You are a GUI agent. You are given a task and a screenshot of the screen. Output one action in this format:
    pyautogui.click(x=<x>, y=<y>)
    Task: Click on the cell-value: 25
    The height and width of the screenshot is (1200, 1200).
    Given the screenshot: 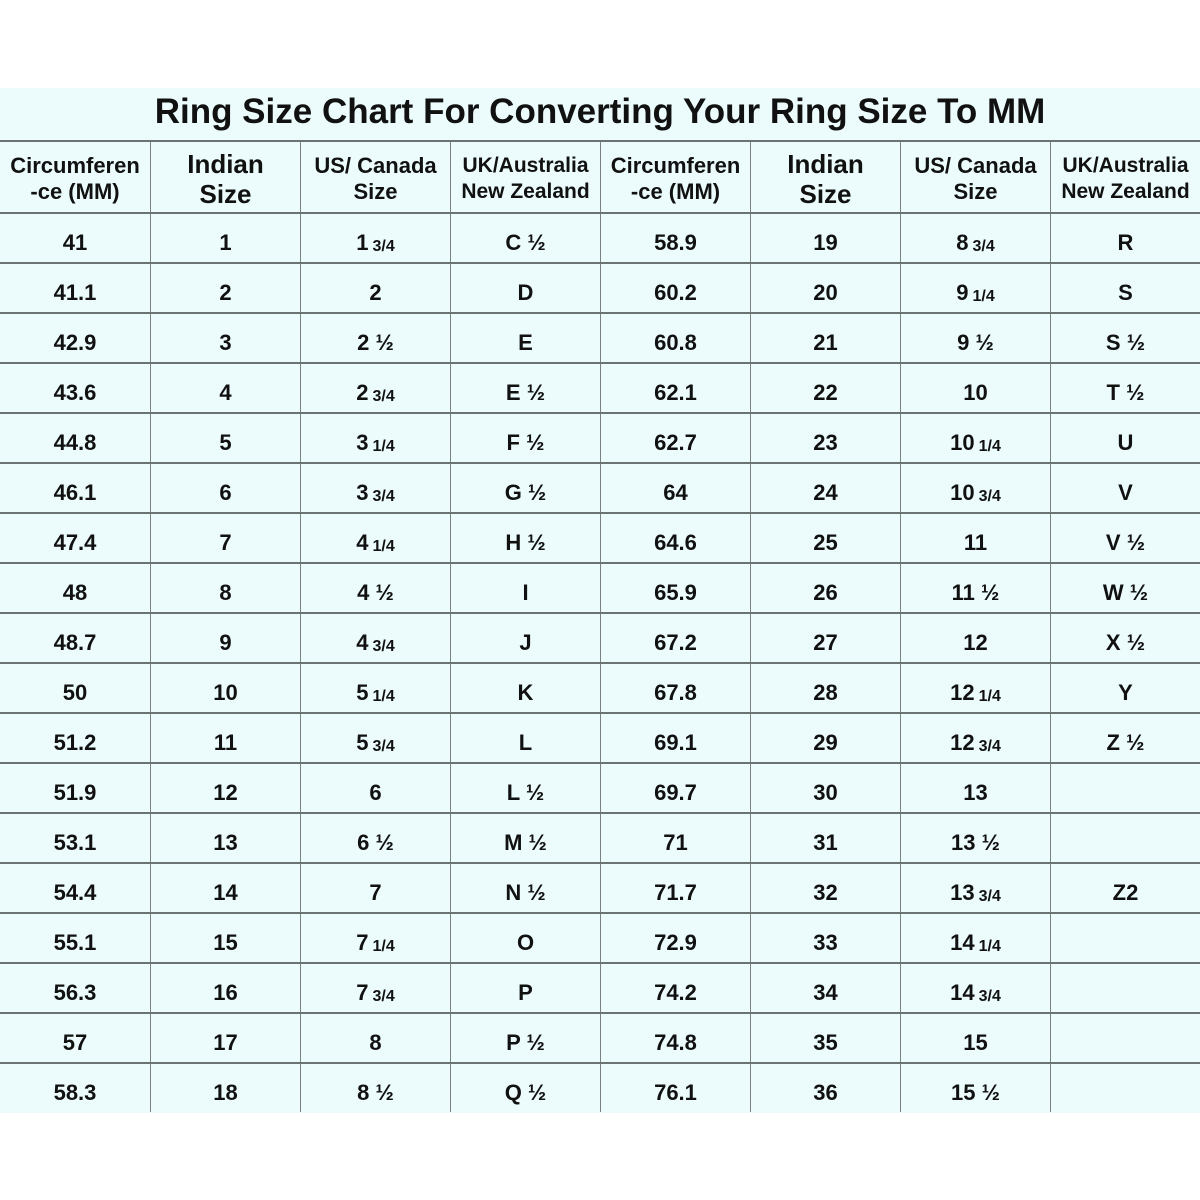 What is the action you would take?
    pyautogui.click(x=825, y=542)
    